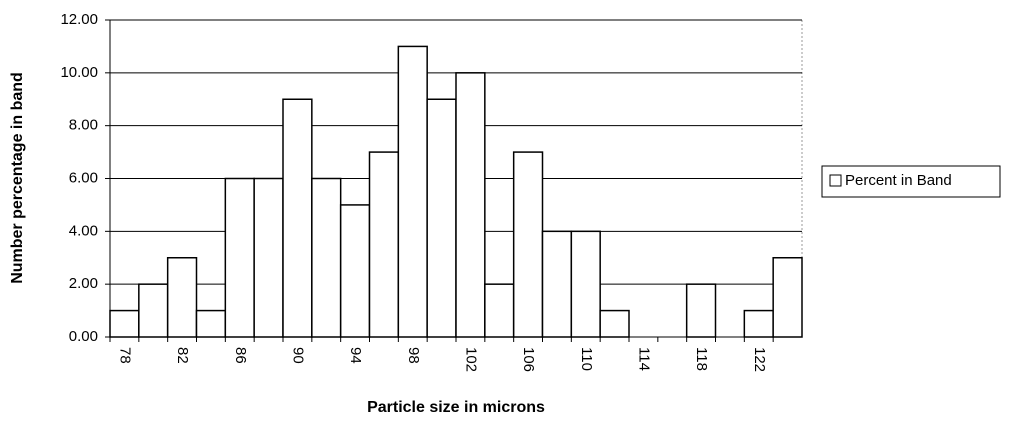 This screenshot has width=1009, height=421. Describe the element at coordinates (413, 355) in the screenshot. I see `x-tick-label: 98` at that location.